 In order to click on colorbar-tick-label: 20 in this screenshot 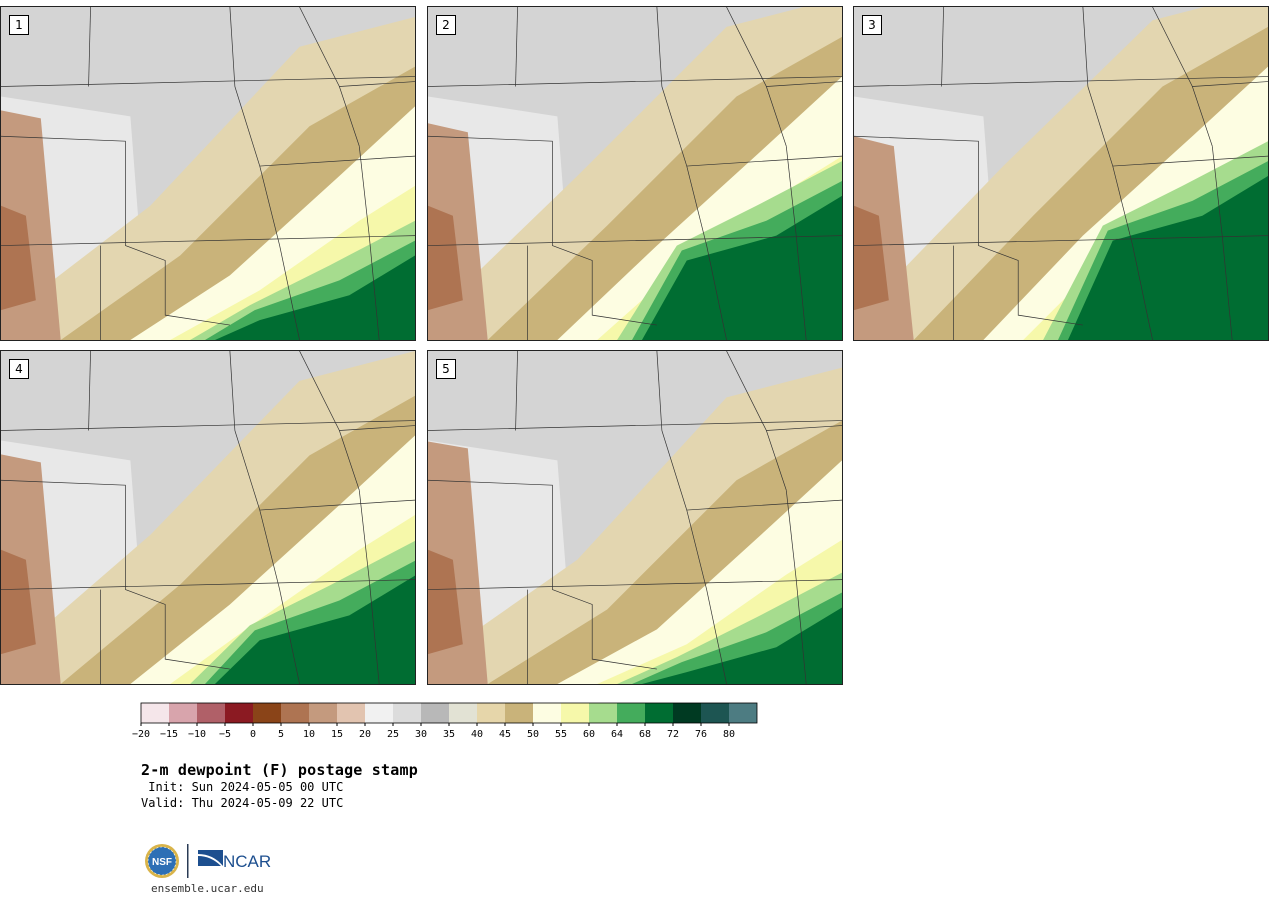, I will do `click(365, 734)`.